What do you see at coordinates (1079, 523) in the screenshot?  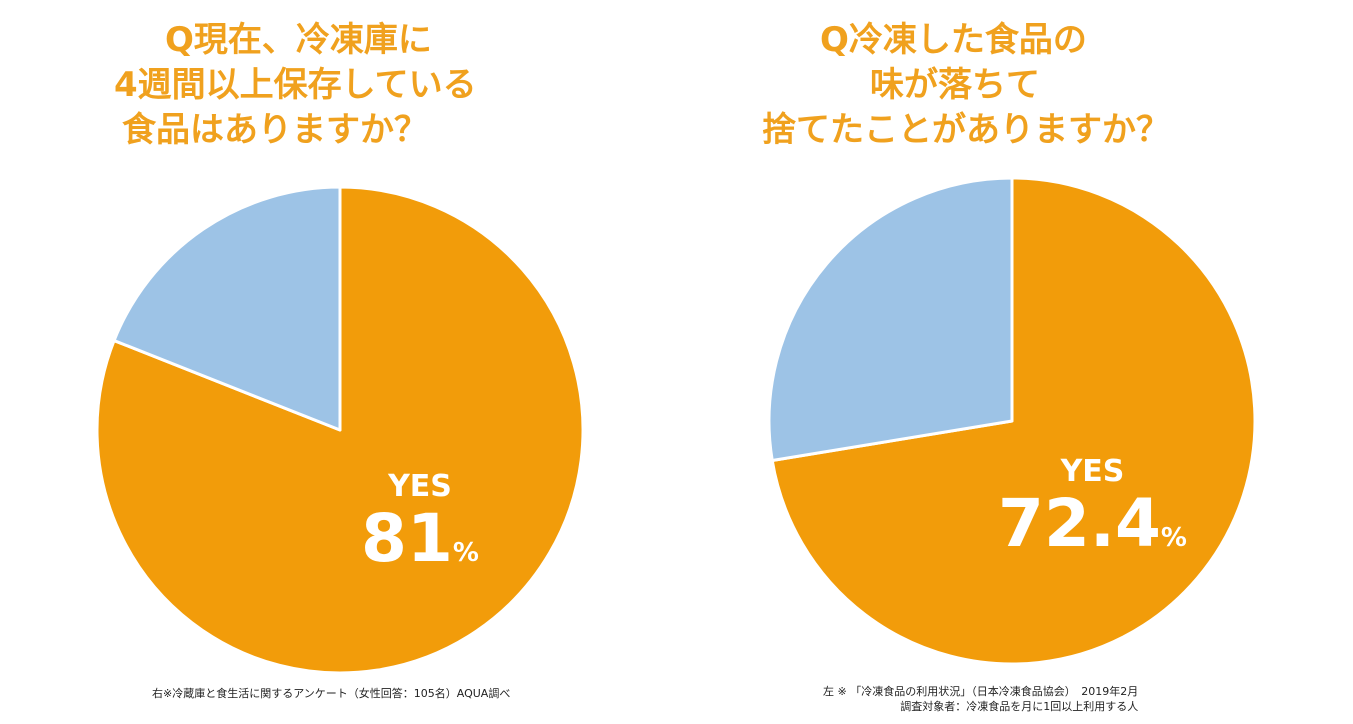 I see `right-yes-number: 72.4` at bounding box center [1079, 523].